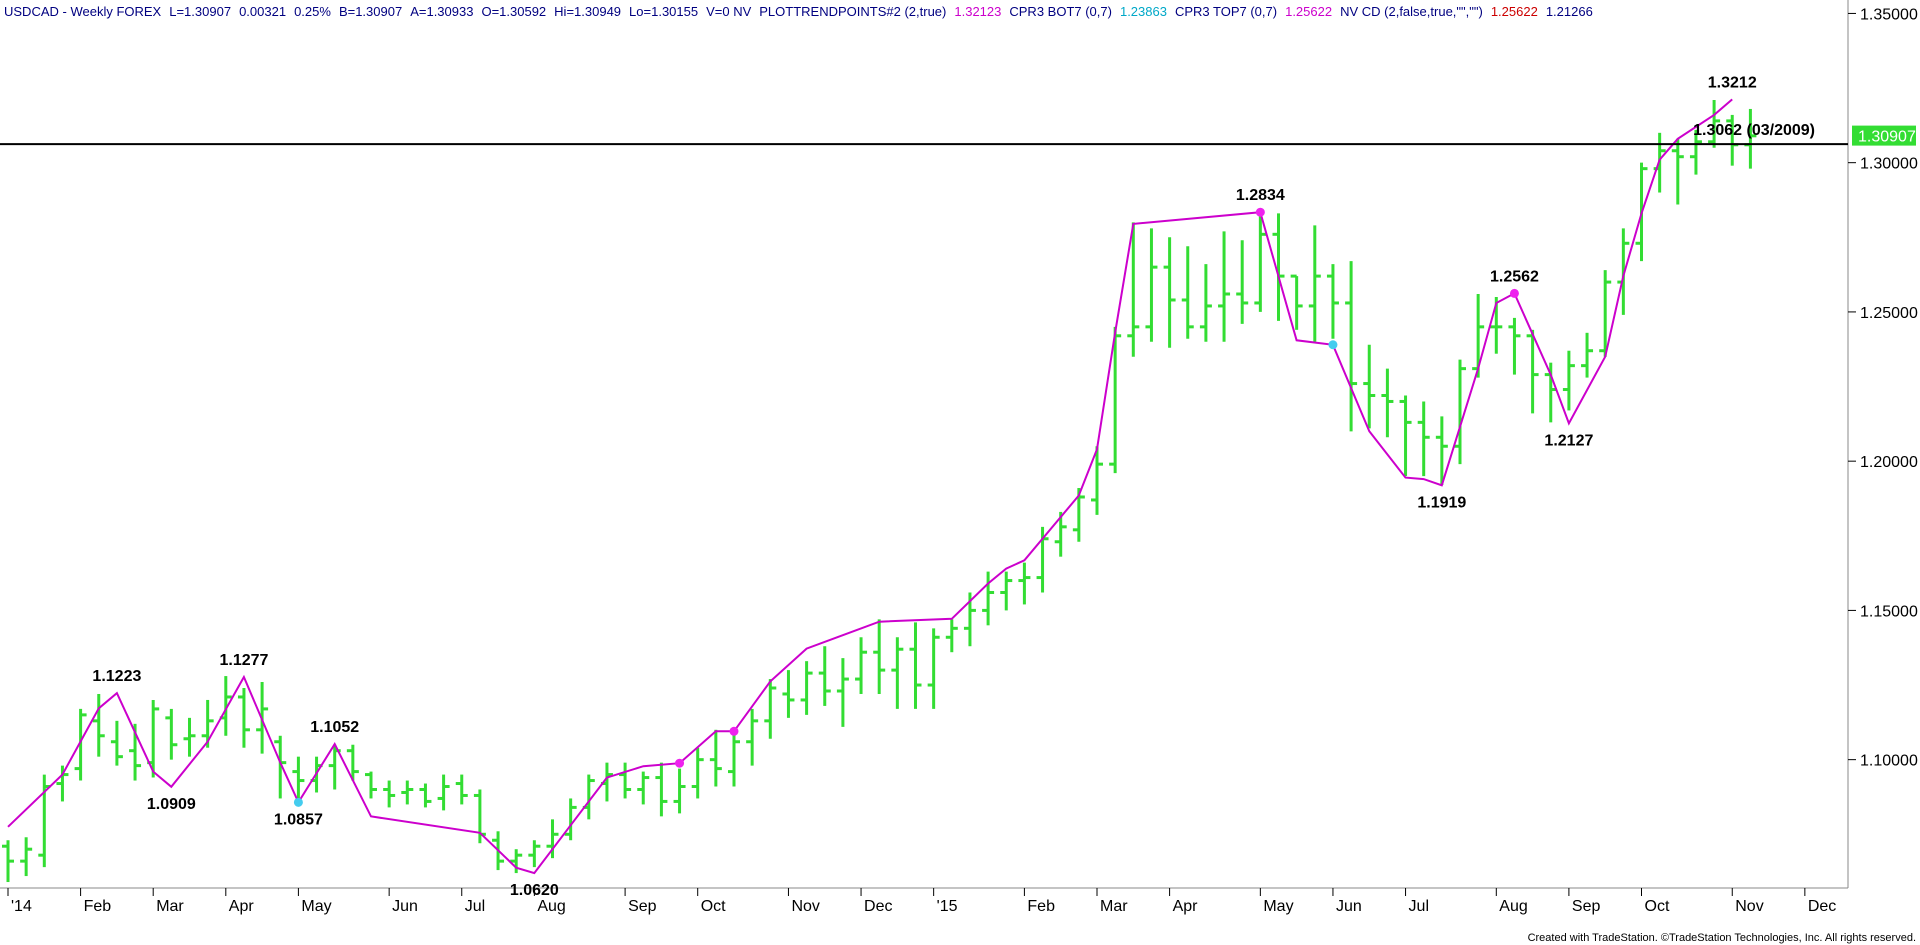  Describe the element at coordinates (1411, 11) in the screenshot. I see `header-item: NV CD (2,false,true,"","")` at that location.